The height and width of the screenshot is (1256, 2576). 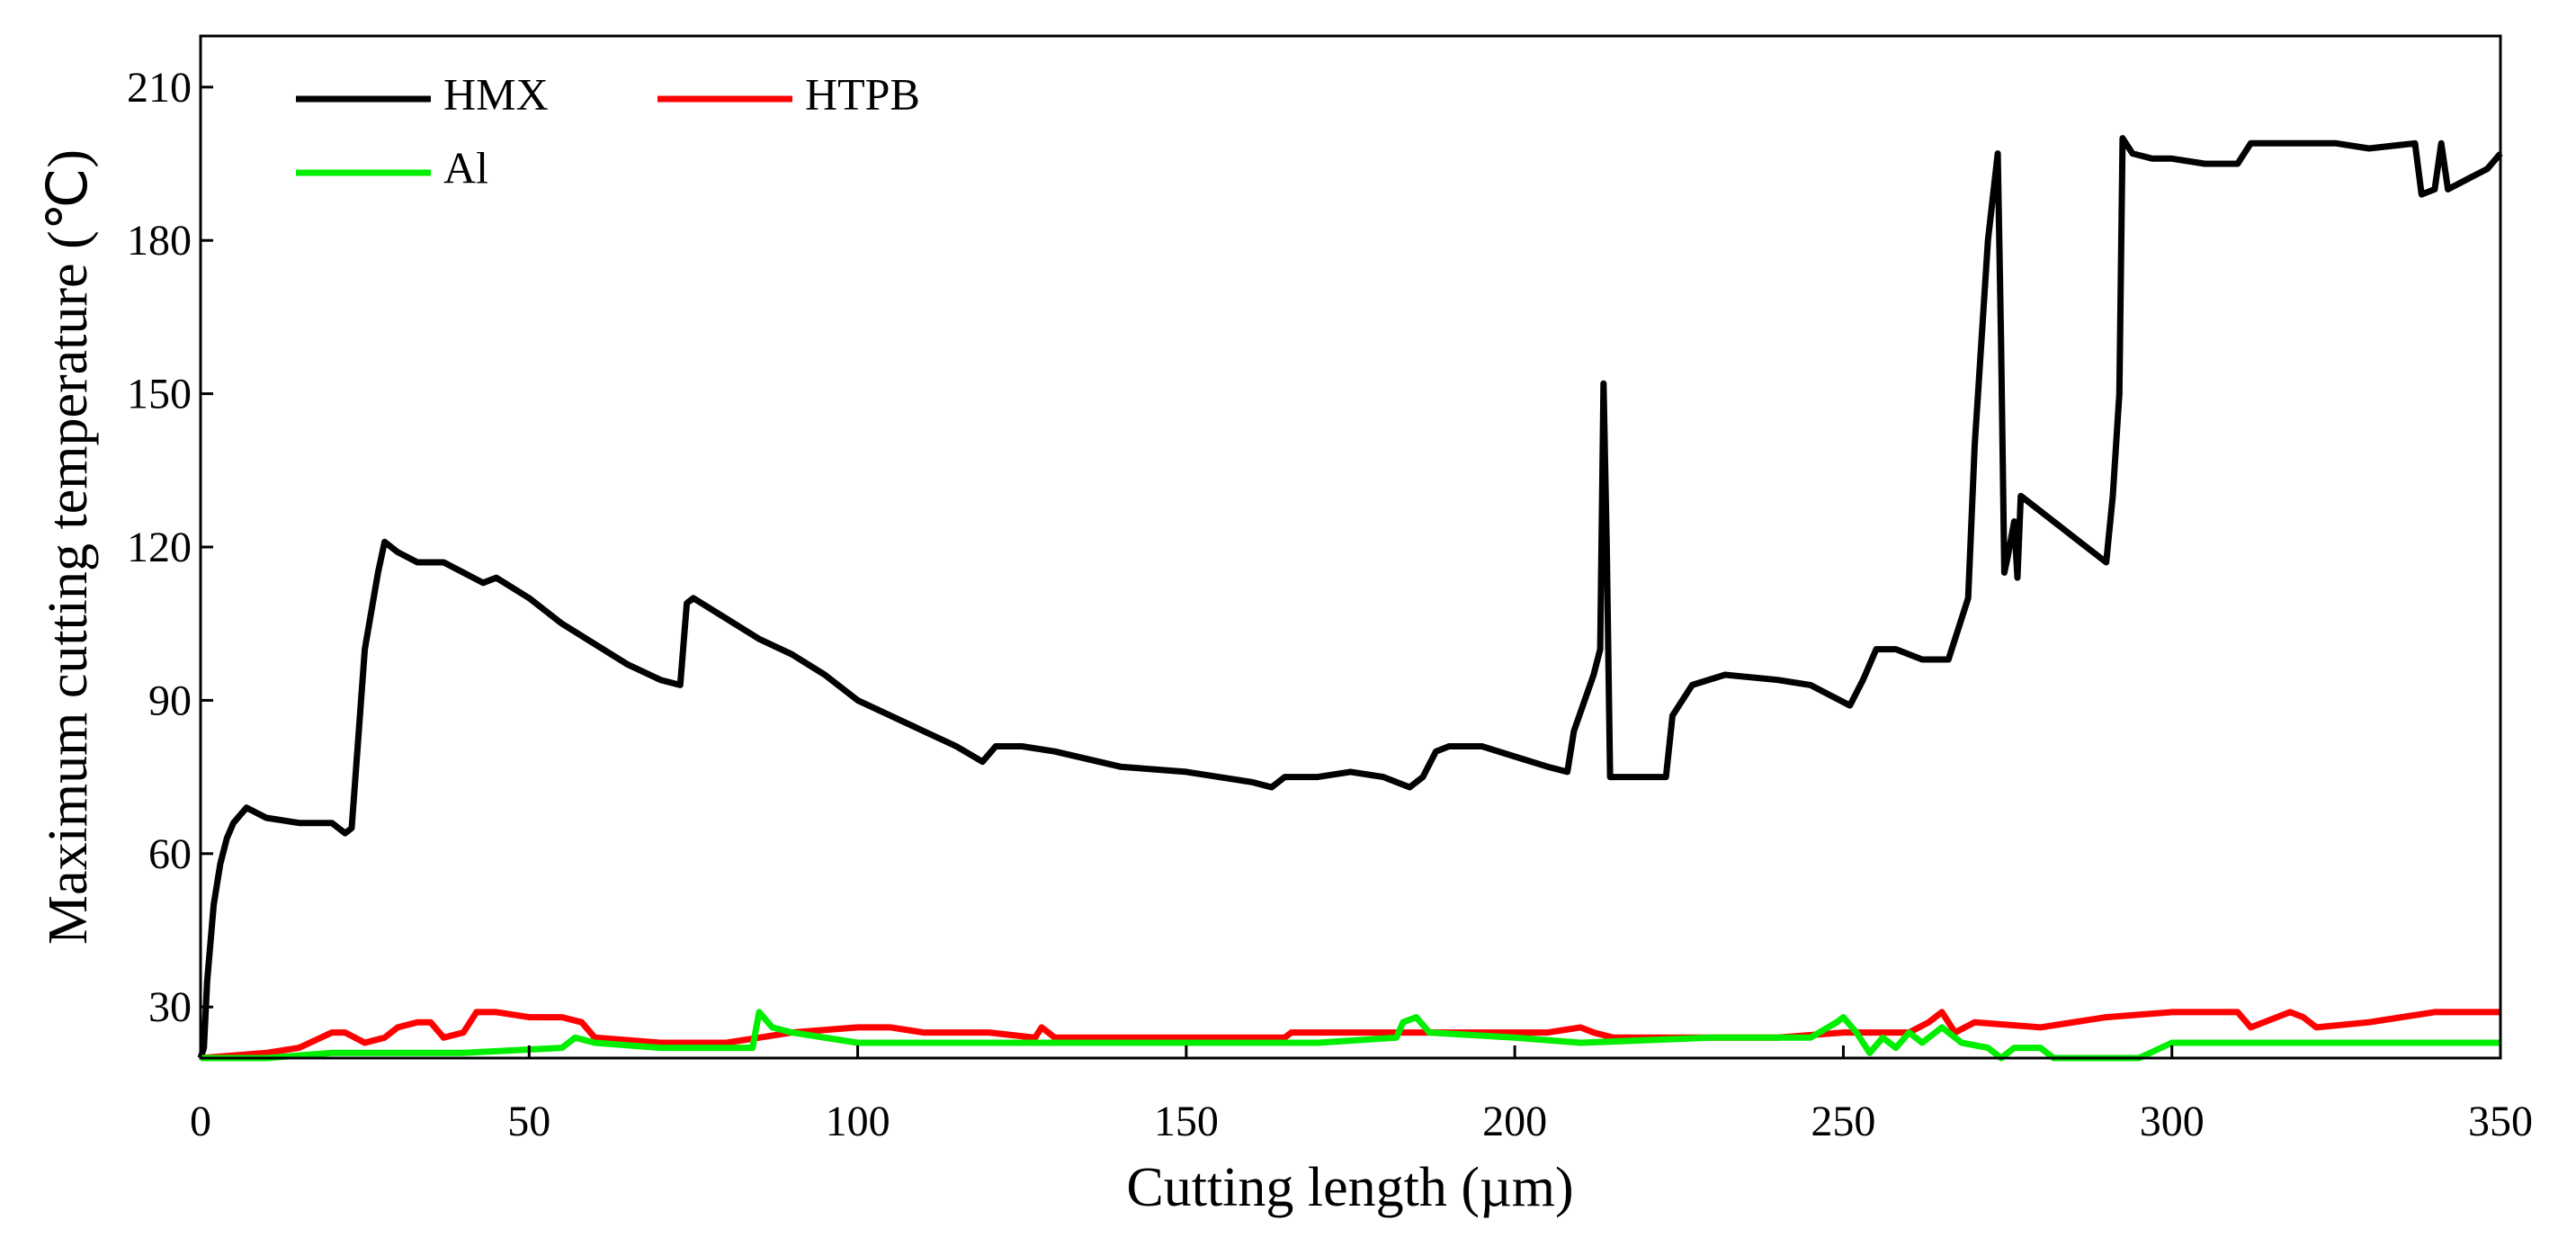 What do you see at coordinates (1350, 1035) in the screenshot?
I see `series-line` at bounding box center [1350, 1035].